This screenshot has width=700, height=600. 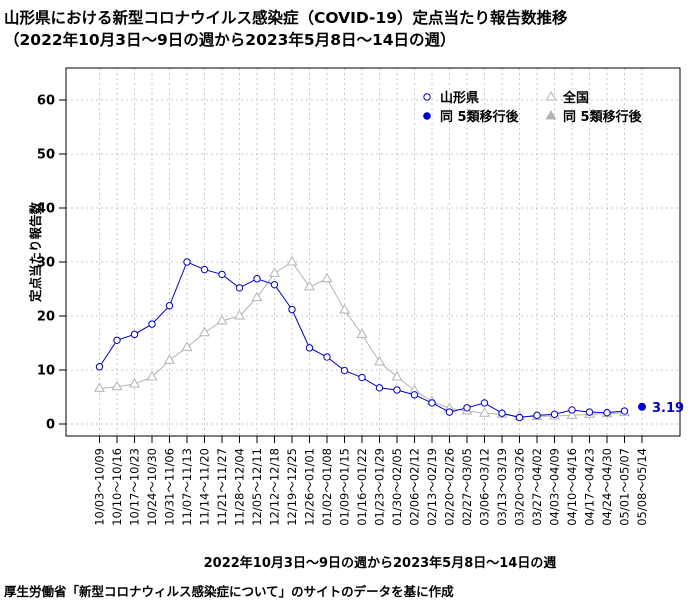 I want to click on y-axis-label: 定点当たり報告数, so click(x=35, y=253).